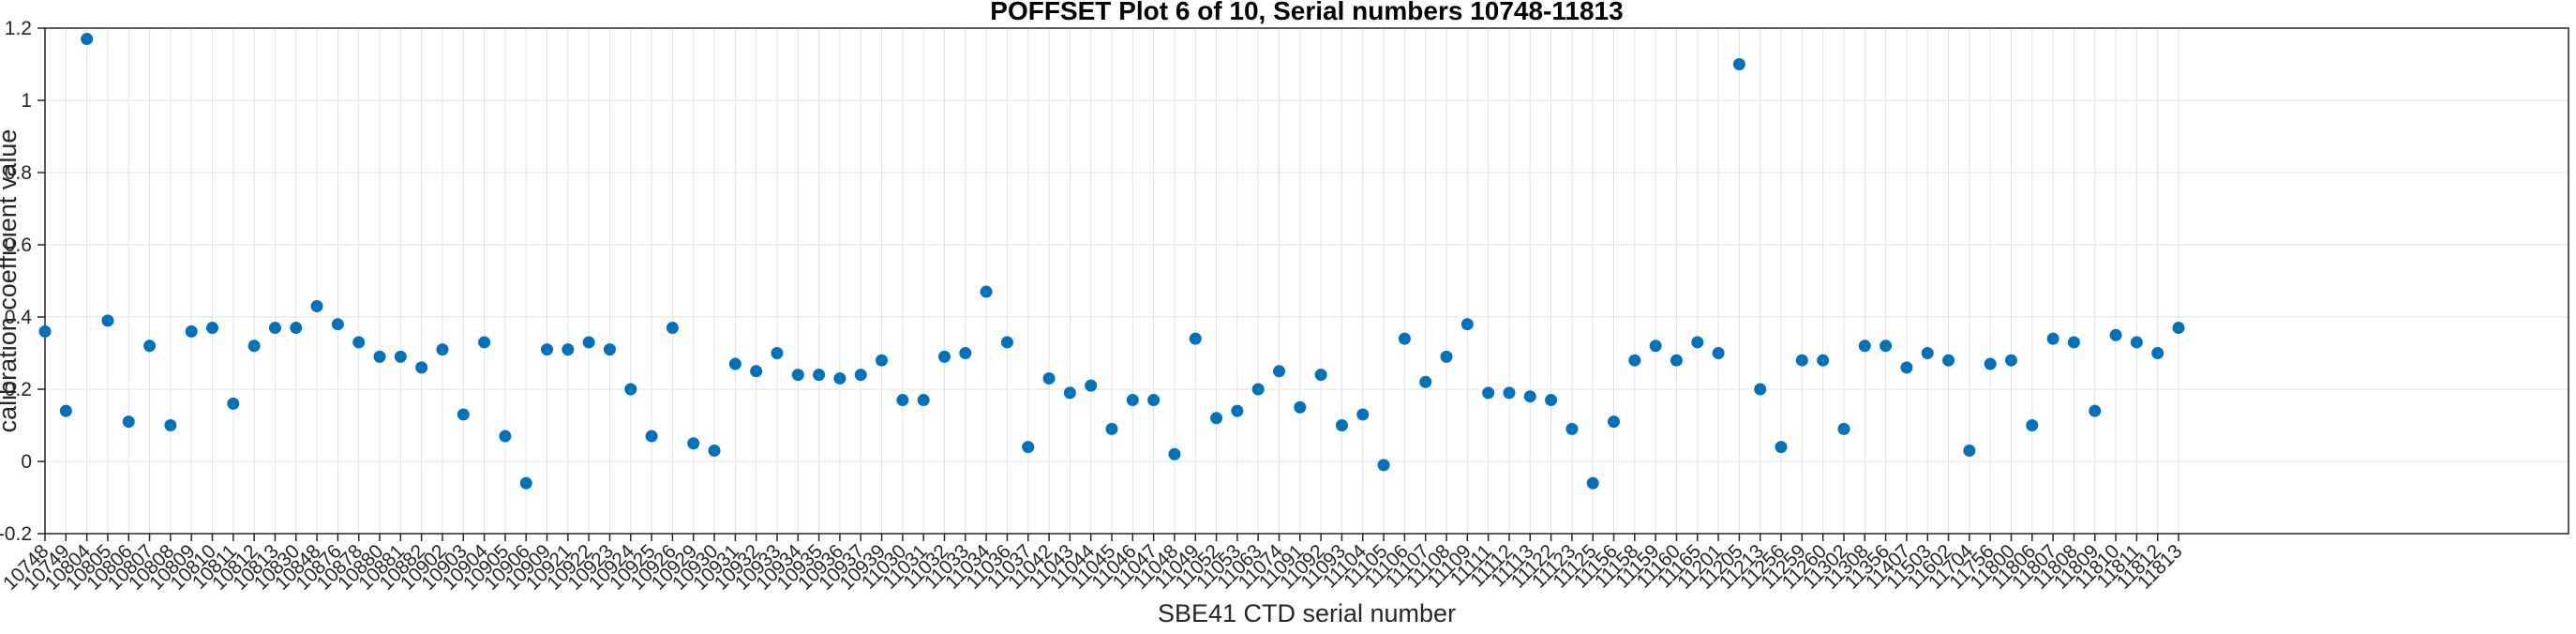 This screenshot has height=634, width=2576. What do you see at coordinates (1307, 613) in the screenshot?
I see `x-axis-label: SBE41 CTD serial number` at bounding box center [1307, 613].